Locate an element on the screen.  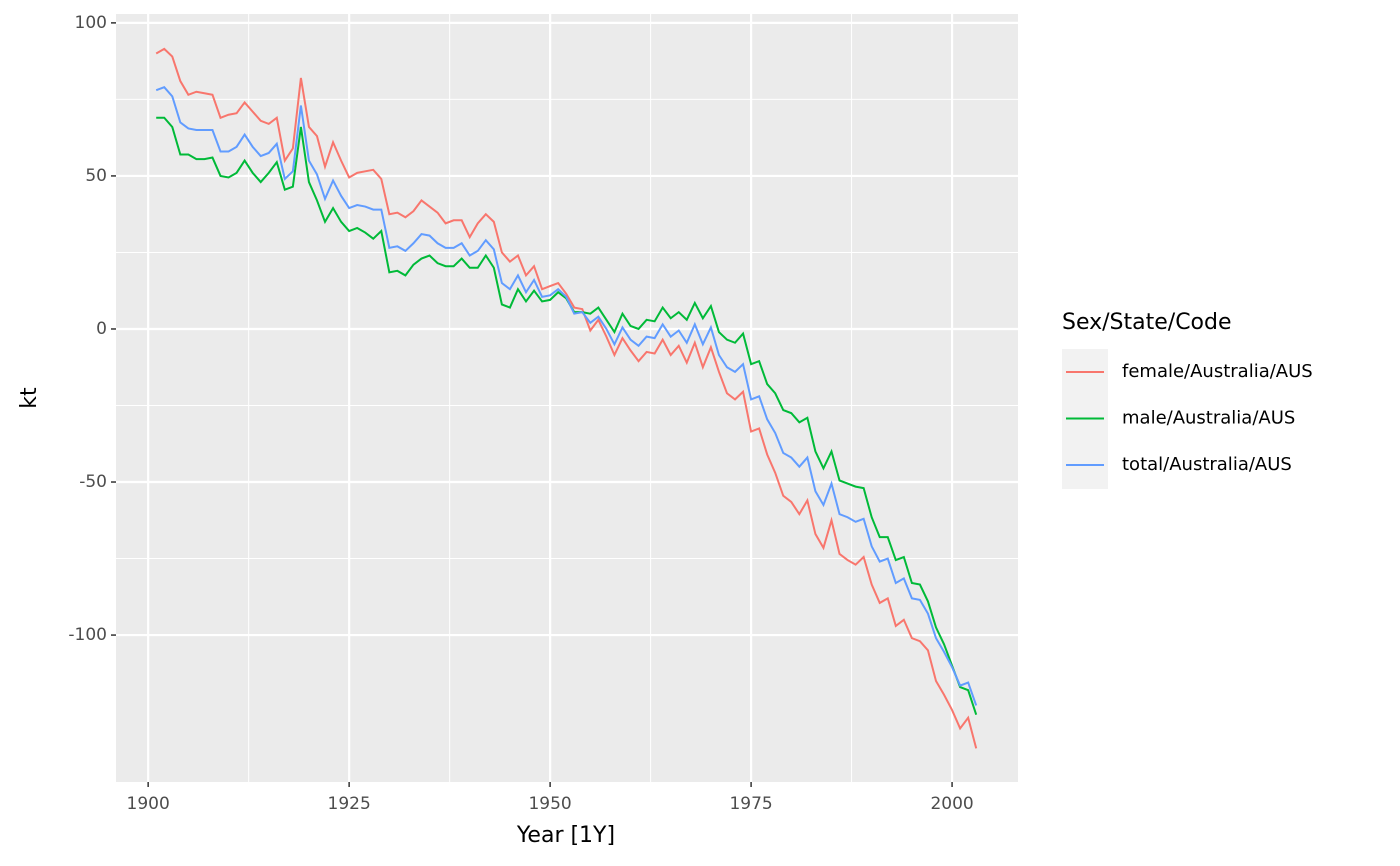
x-tick-label: 1900 is located at coordinates (148, 804).